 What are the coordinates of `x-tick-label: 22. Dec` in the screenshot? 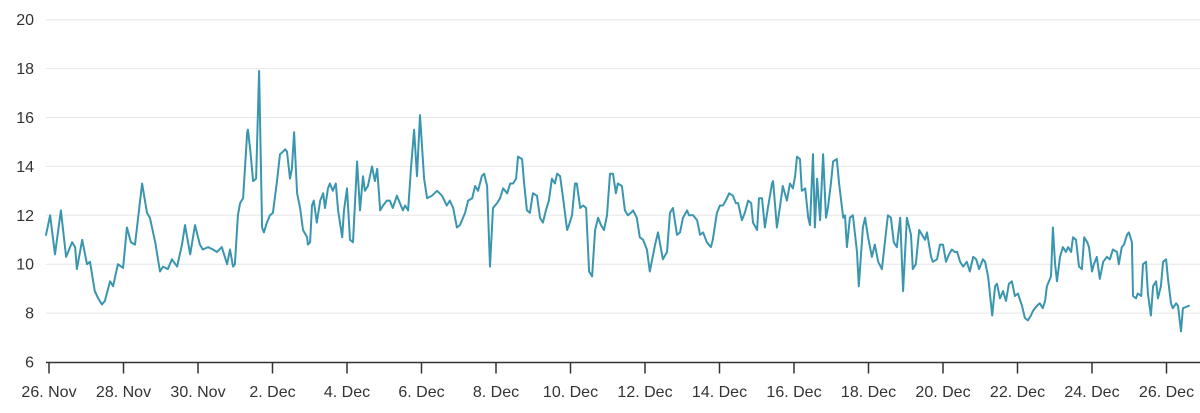 It's located at (1017, 392).